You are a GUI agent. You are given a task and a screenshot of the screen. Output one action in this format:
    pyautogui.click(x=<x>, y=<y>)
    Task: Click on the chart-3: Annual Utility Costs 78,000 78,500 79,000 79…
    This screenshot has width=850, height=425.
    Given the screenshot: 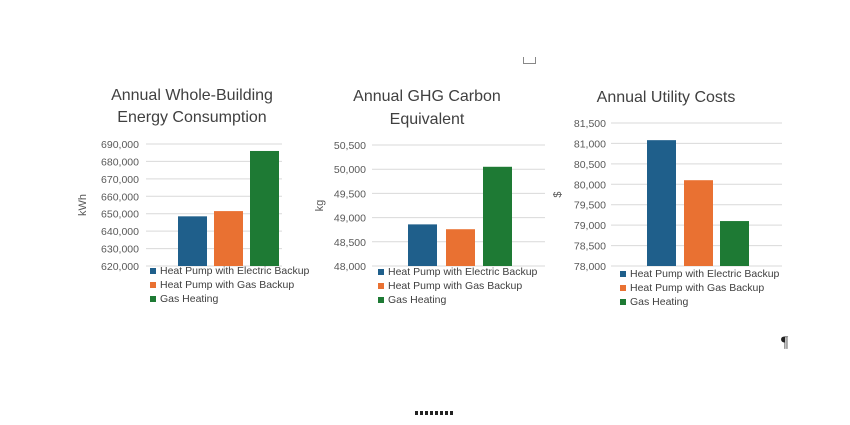 What is the action you would take?
    pyautogui.click(x=667, y=198)
    